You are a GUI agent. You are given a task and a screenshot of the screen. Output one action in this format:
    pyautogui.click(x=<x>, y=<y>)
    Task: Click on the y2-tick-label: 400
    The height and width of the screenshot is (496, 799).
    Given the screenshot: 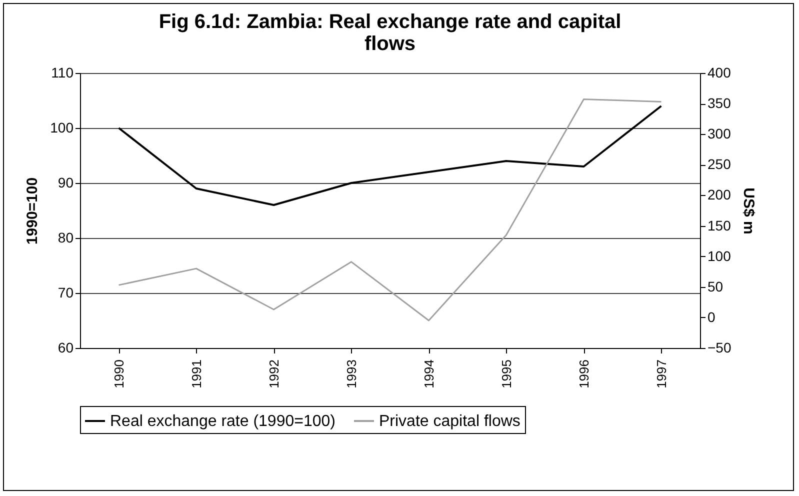 What is the action you would take?
    pyautogui.click(x=720, y=72)
    